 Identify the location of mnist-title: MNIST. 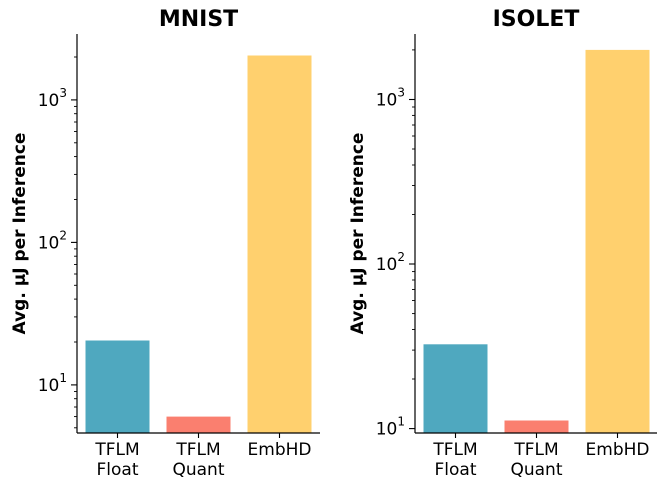
(198, 19).